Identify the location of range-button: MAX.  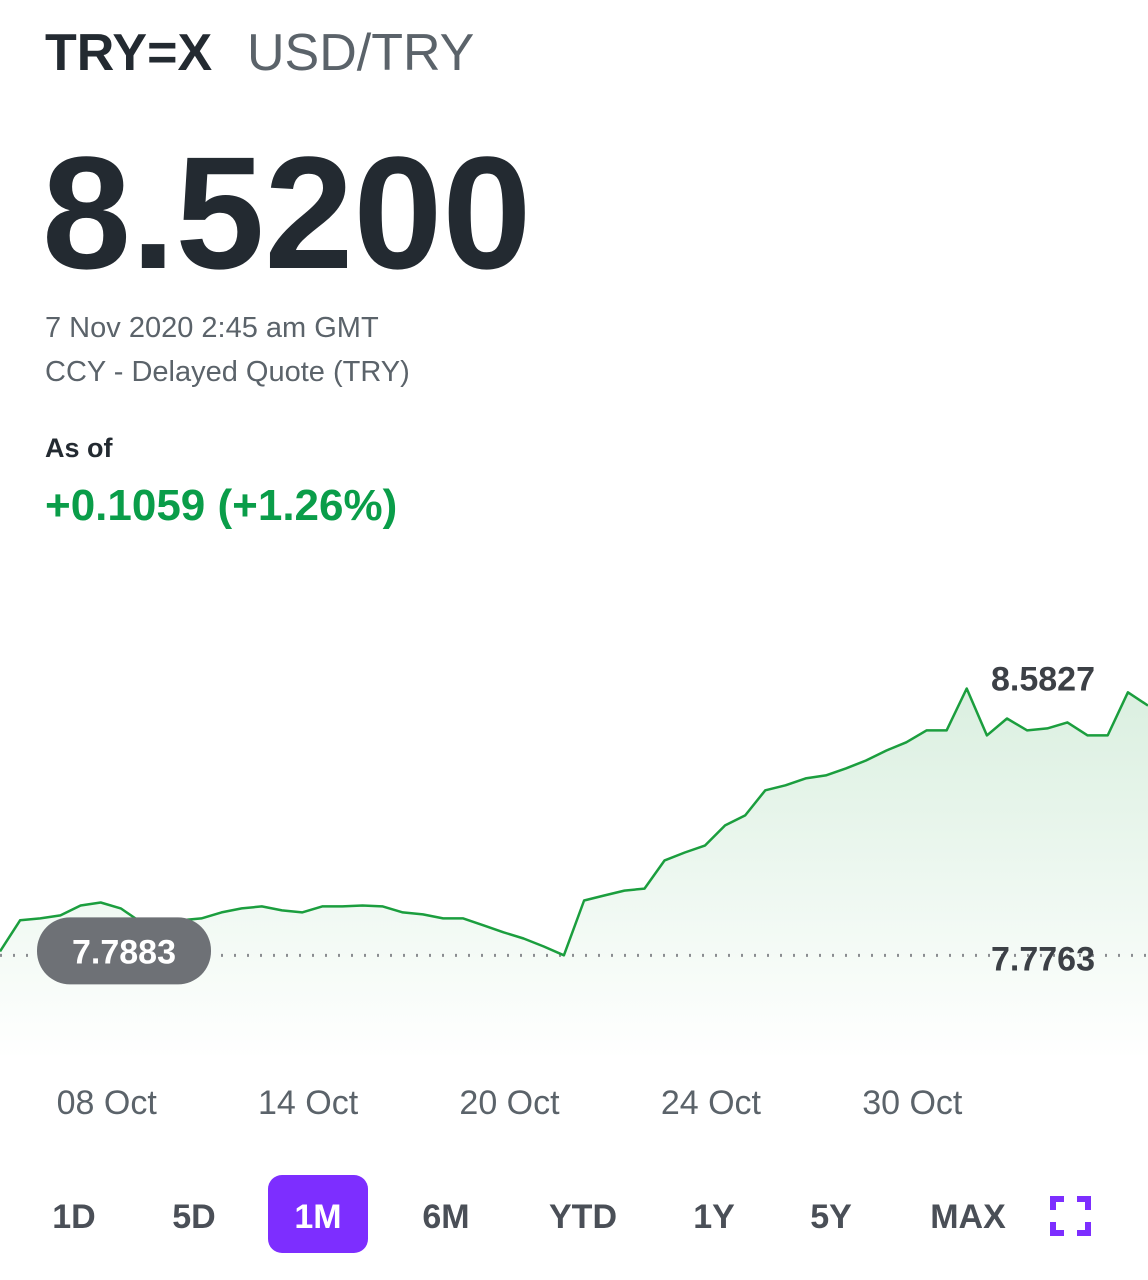
(968, 1217).